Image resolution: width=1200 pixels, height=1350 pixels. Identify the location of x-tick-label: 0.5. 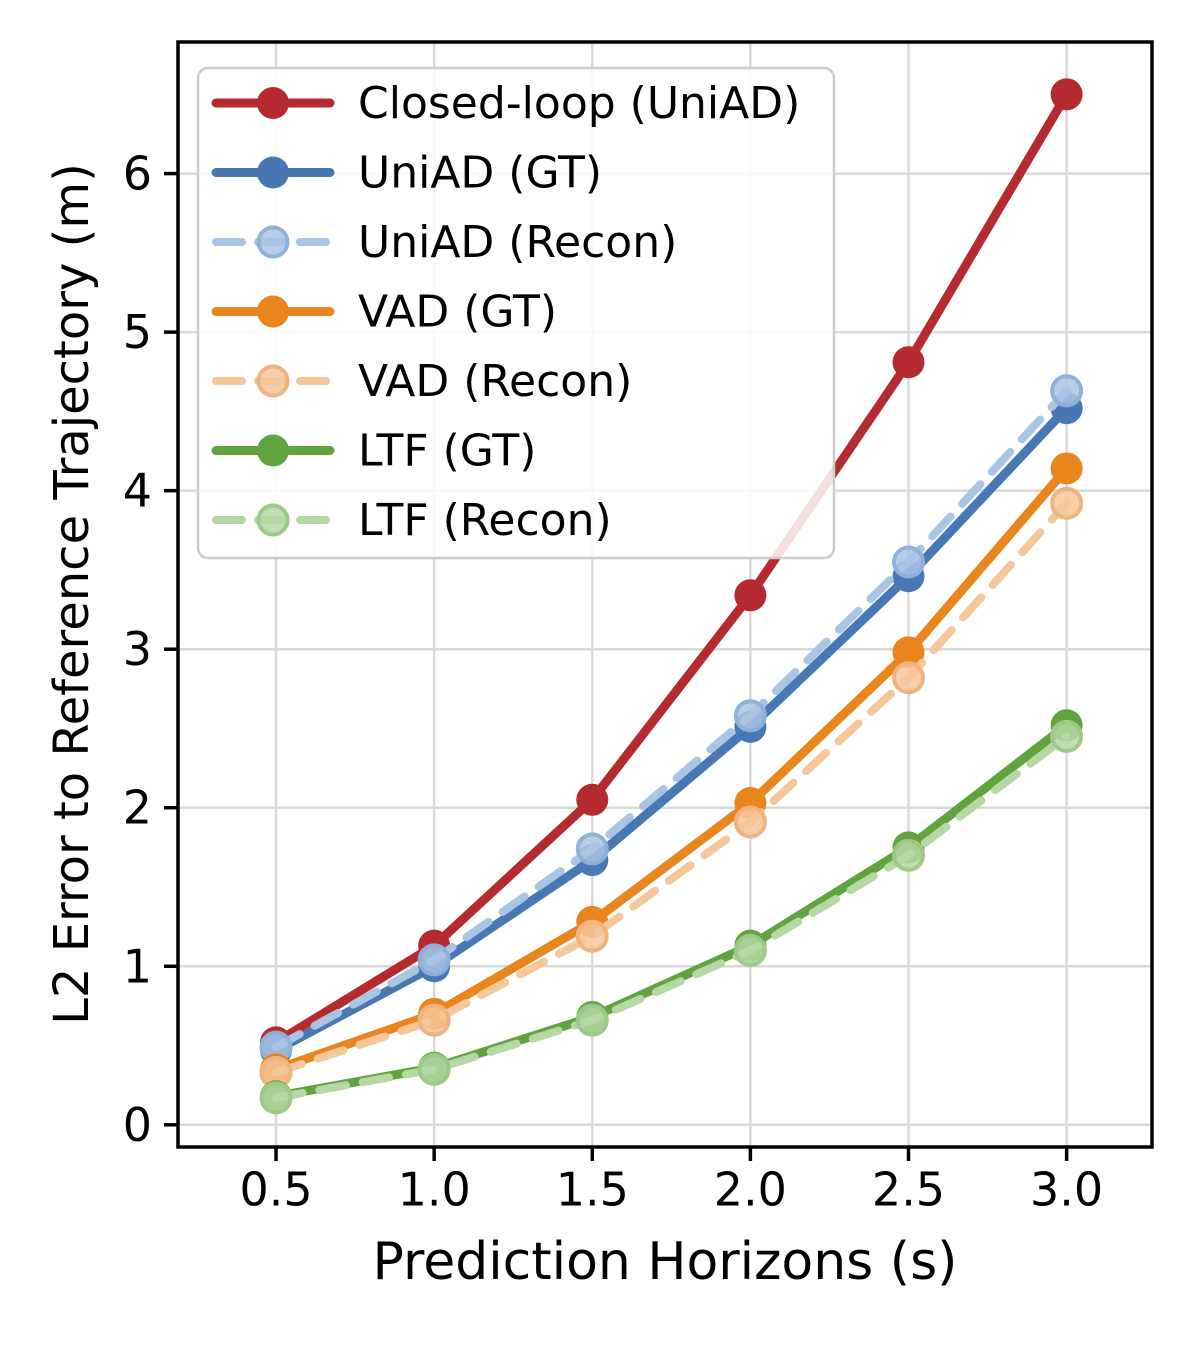
(275, 1189).